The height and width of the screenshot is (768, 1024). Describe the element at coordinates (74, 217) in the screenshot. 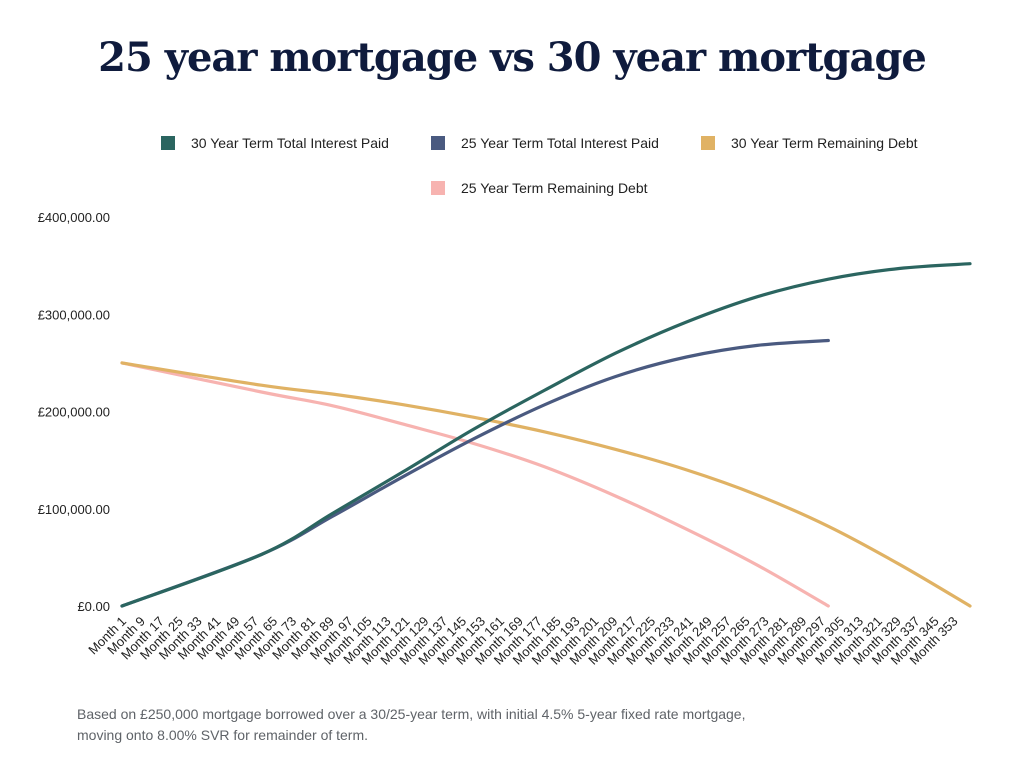

I see `y-tick-label: £400,000.00` at that location.